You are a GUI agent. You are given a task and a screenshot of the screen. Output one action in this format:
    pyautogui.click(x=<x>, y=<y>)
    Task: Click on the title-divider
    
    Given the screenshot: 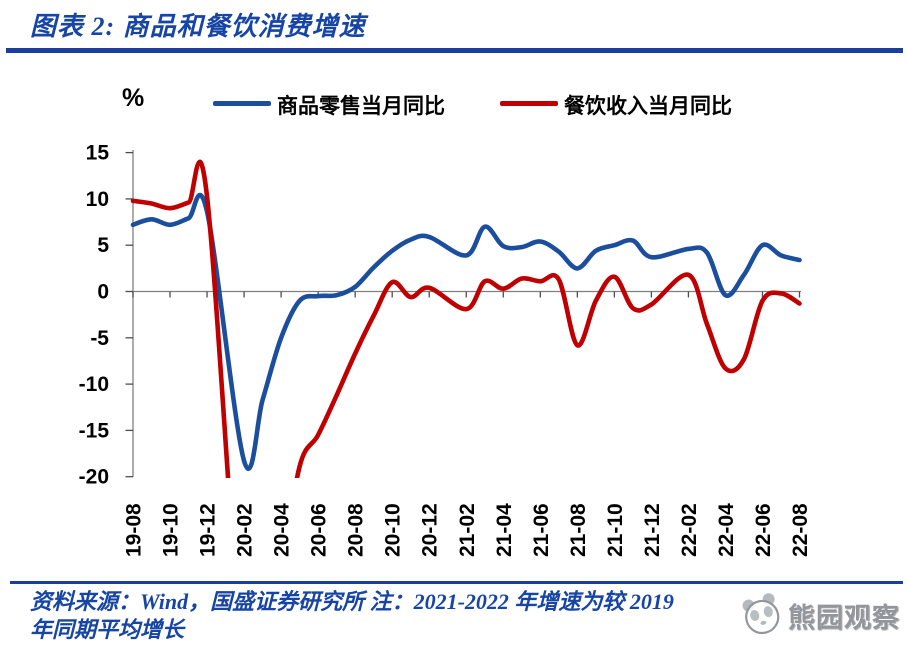 What is the action you would take?
    pyautogui.click(x=454, y=50)
    